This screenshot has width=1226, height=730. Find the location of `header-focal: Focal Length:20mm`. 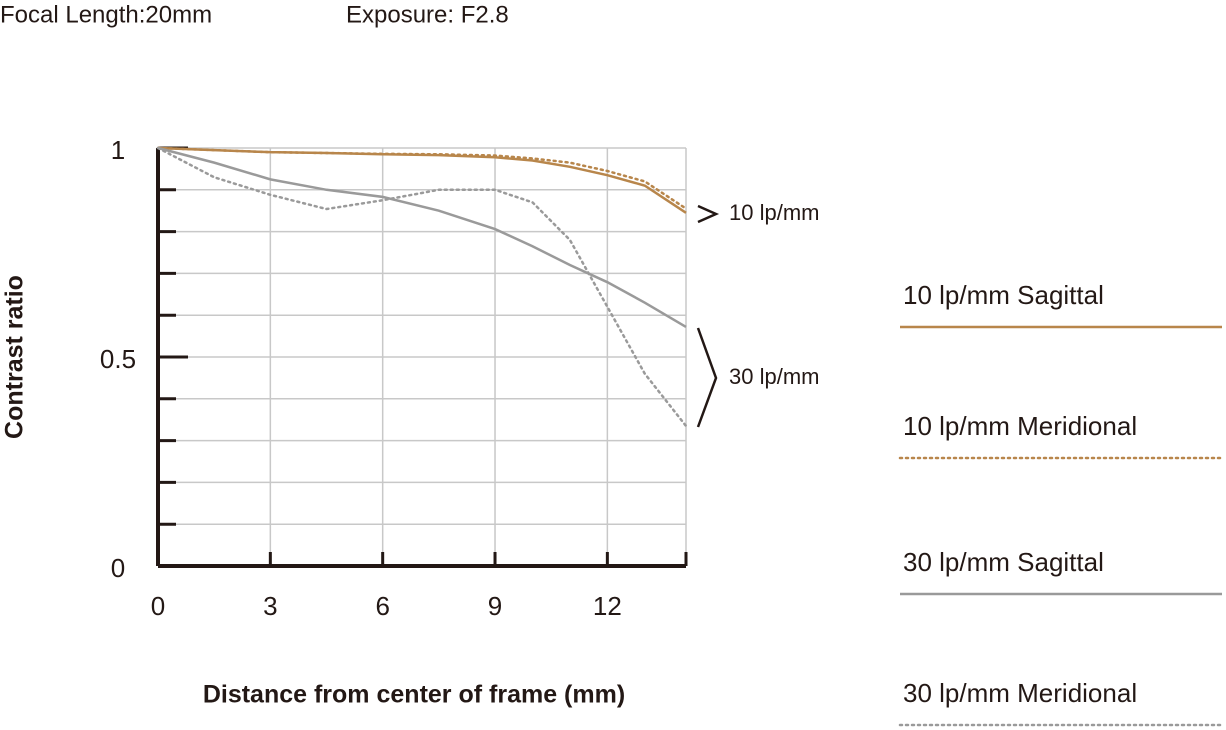

header-focal: Focal Length:20mm is located at coordinates (106, 14).